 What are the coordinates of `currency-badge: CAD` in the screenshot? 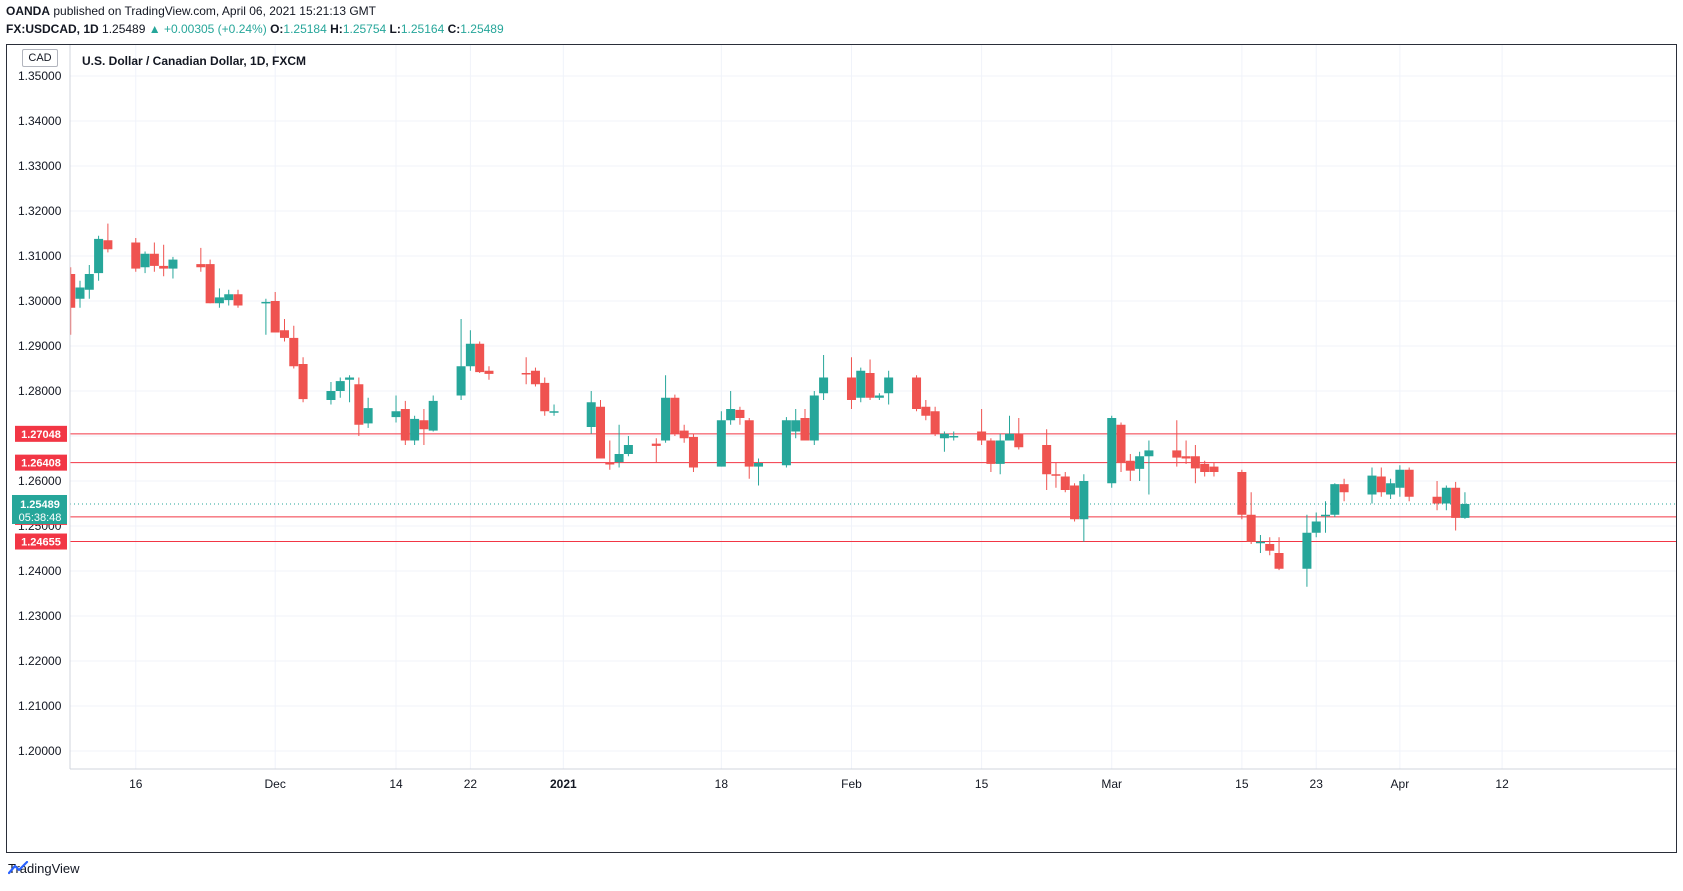 It's located at (40, 58).